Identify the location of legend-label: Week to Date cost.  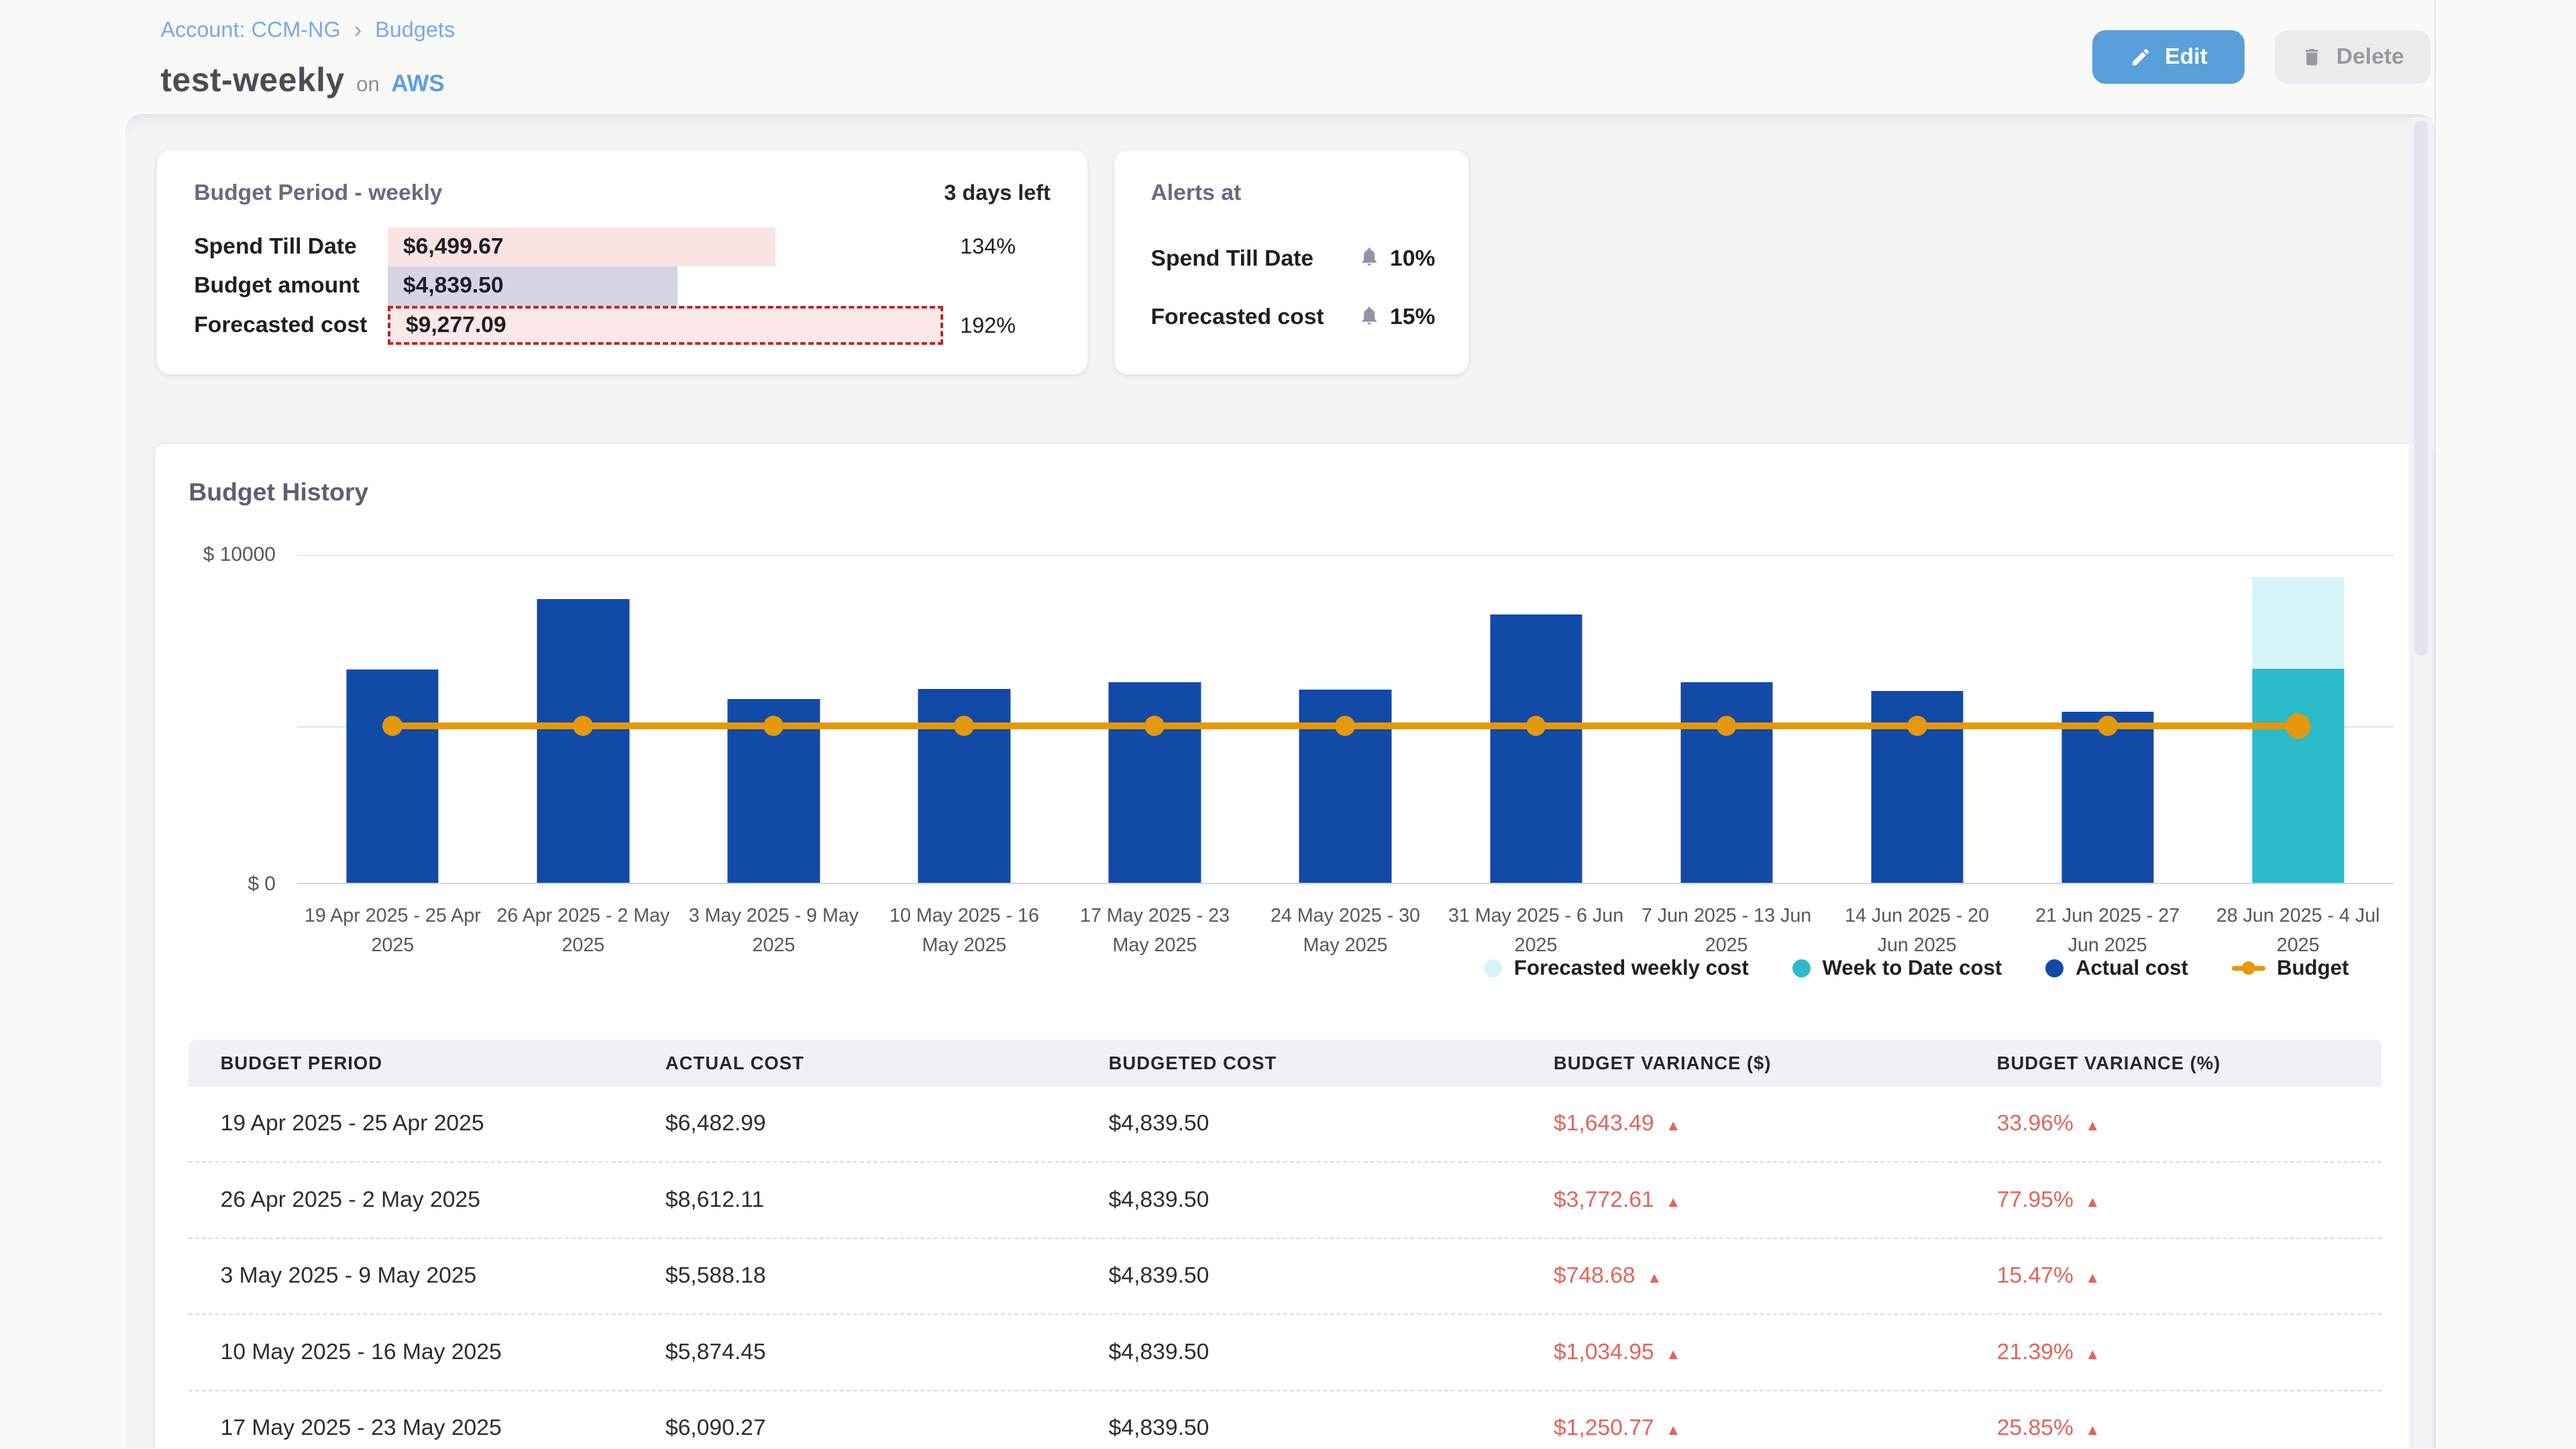
(1912, 968).